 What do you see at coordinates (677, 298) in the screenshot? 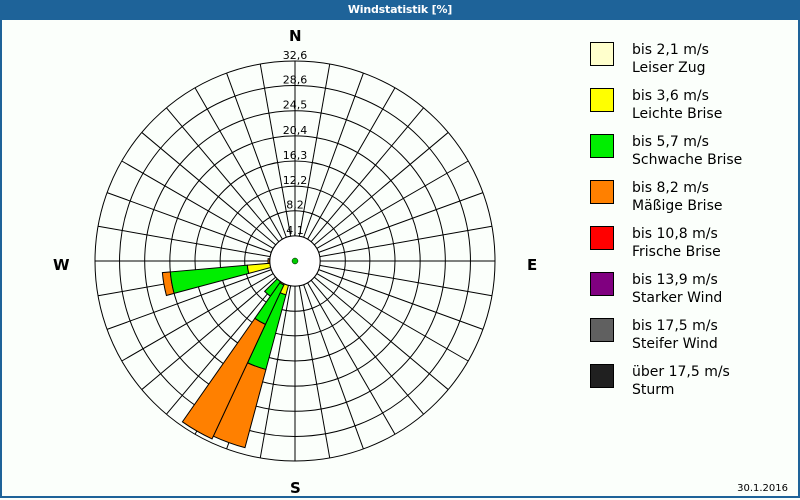
I see `legend-name: Starker Wind` at bounding box center [677, 298].